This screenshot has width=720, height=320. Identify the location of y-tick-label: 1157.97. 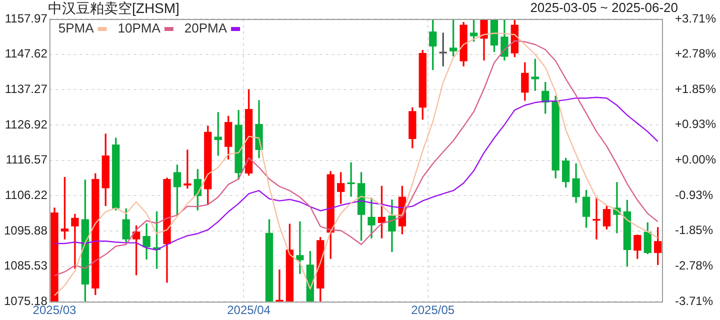
(26, 18).